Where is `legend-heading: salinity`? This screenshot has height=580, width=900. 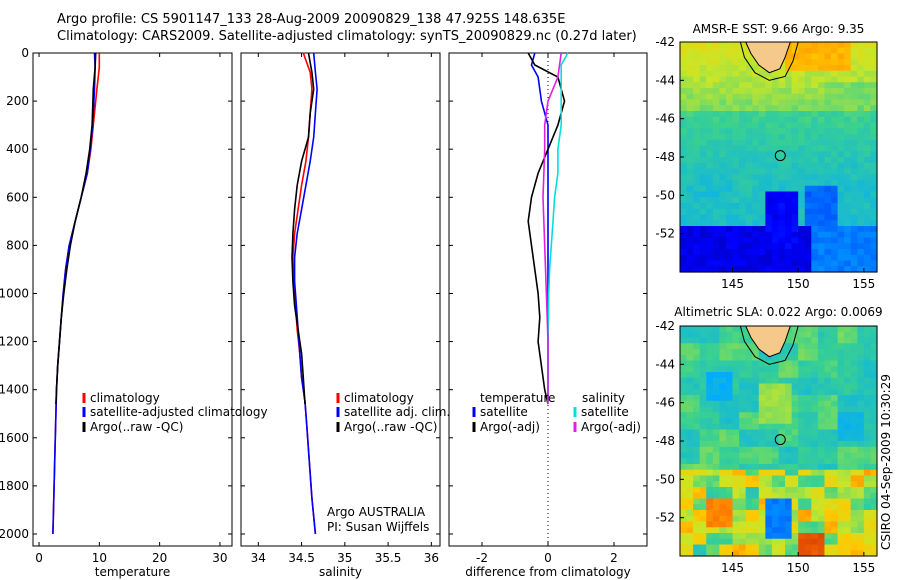 legend-heading: salinity is located at coordinates (603, 398).